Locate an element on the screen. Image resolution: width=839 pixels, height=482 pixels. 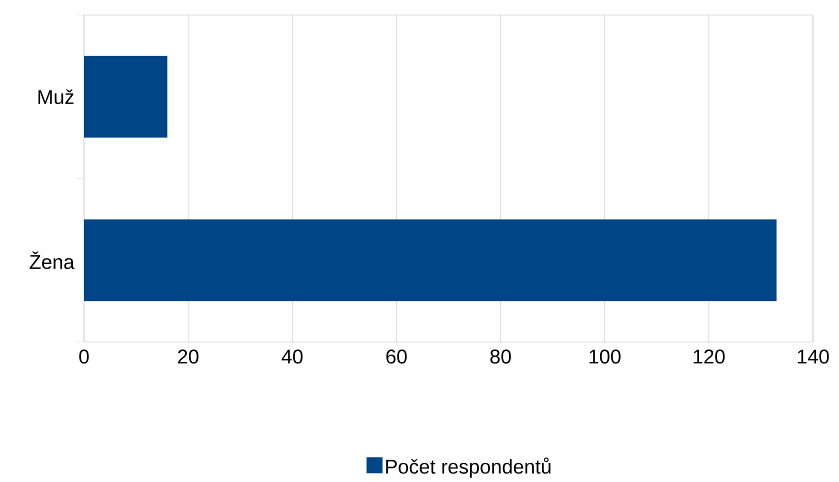
x-tick-label: 100 is located at coordinates (605, 357).